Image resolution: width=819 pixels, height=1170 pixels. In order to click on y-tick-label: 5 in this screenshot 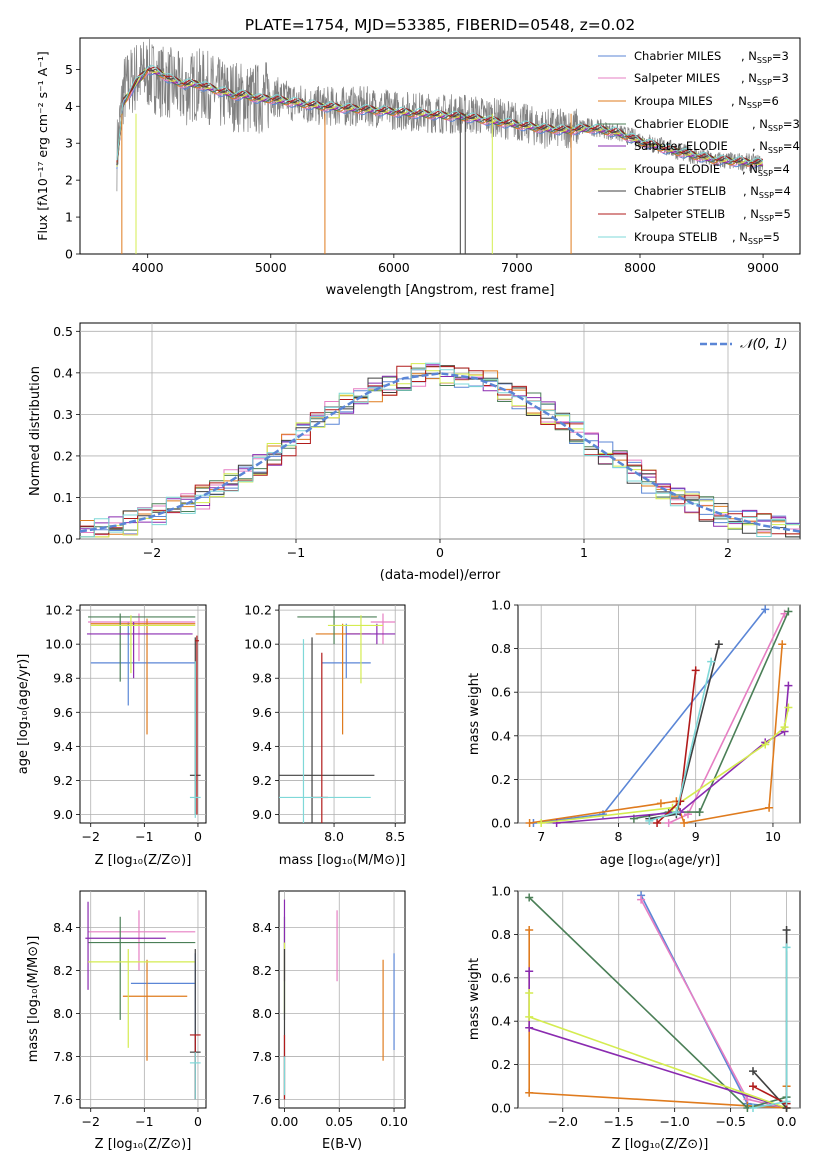, I will do `click(69, 69)`.